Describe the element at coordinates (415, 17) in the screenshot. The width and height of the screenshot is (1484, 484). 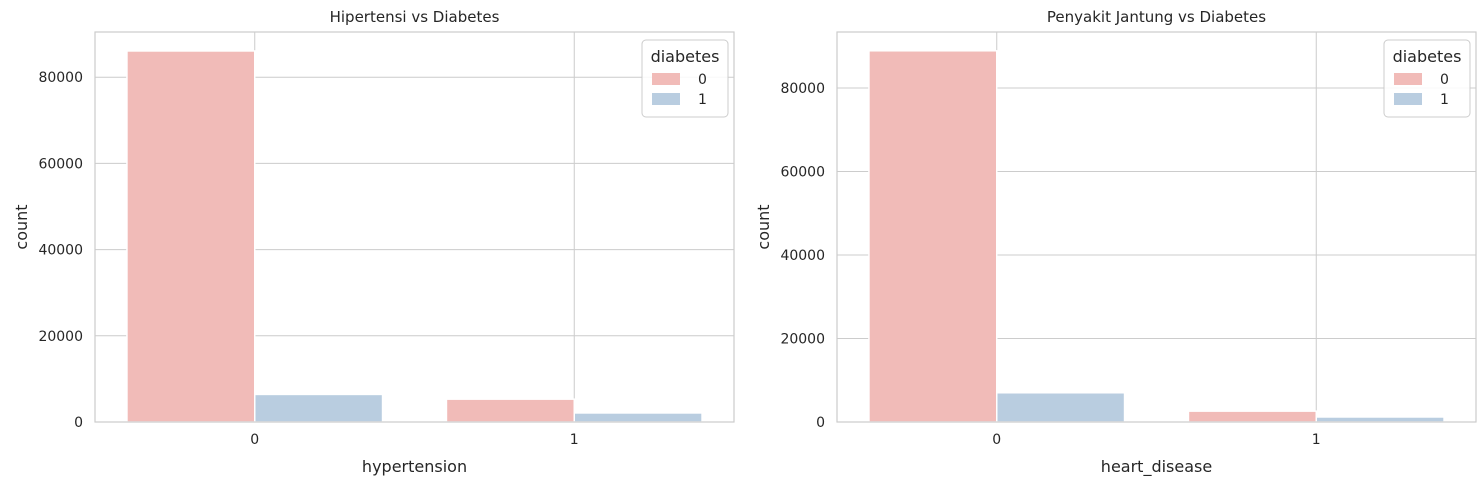
I see `chart-title: Hipertensi vs Diabetes` at that location.